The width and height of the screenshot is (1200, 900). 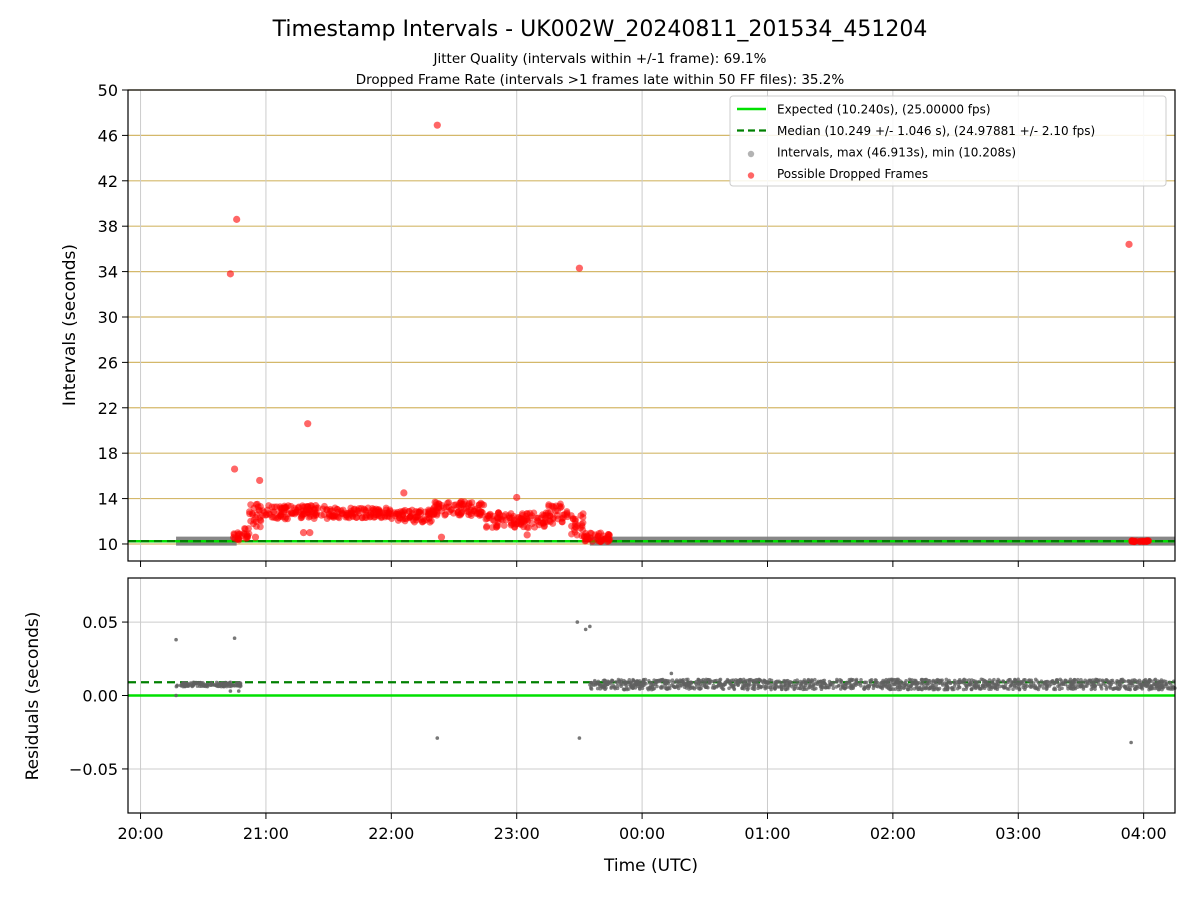 What do you see at coordinates (1144, 833) in the screenshot?
I see `x-tick-label: 04:00` at bounding box center [1144, 833].